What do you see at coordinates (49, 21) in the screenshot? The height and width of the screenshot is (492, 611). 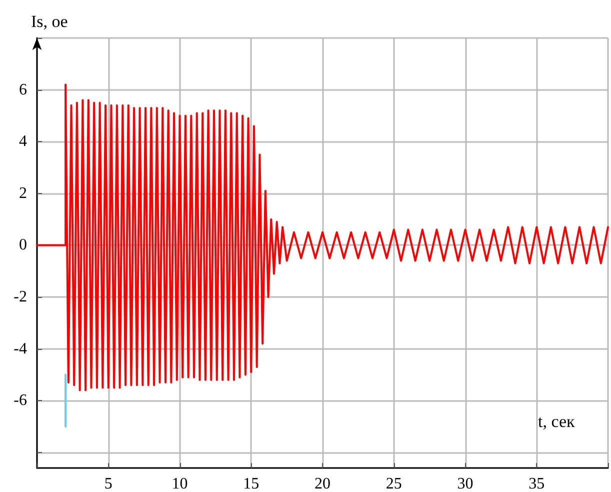 I see `y-axis-title: Is, oe` at bounding box center [49, 21].